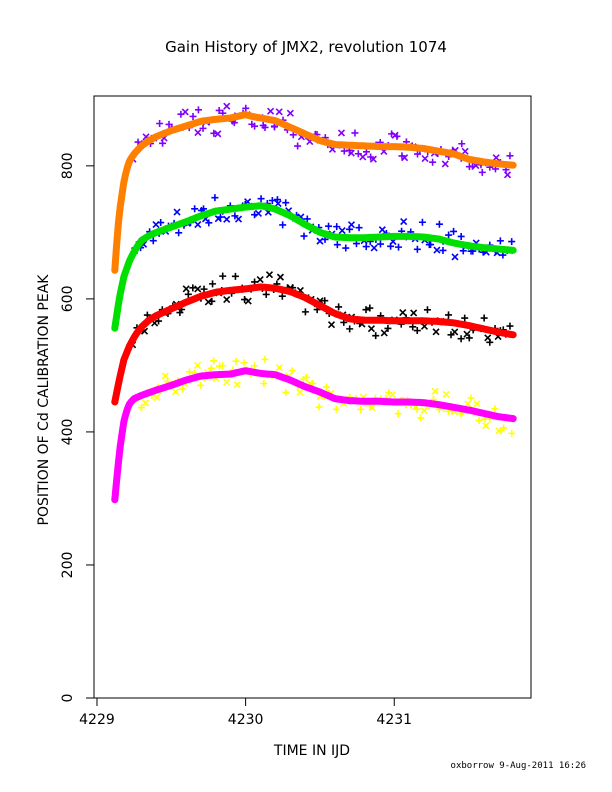 Image resolution: width=612 pixels, height=792 pixels. What do you see at coordinates (68, 698) in the screenshot?
I see `y-tick-label: 0` at bounding box center [68, 698].